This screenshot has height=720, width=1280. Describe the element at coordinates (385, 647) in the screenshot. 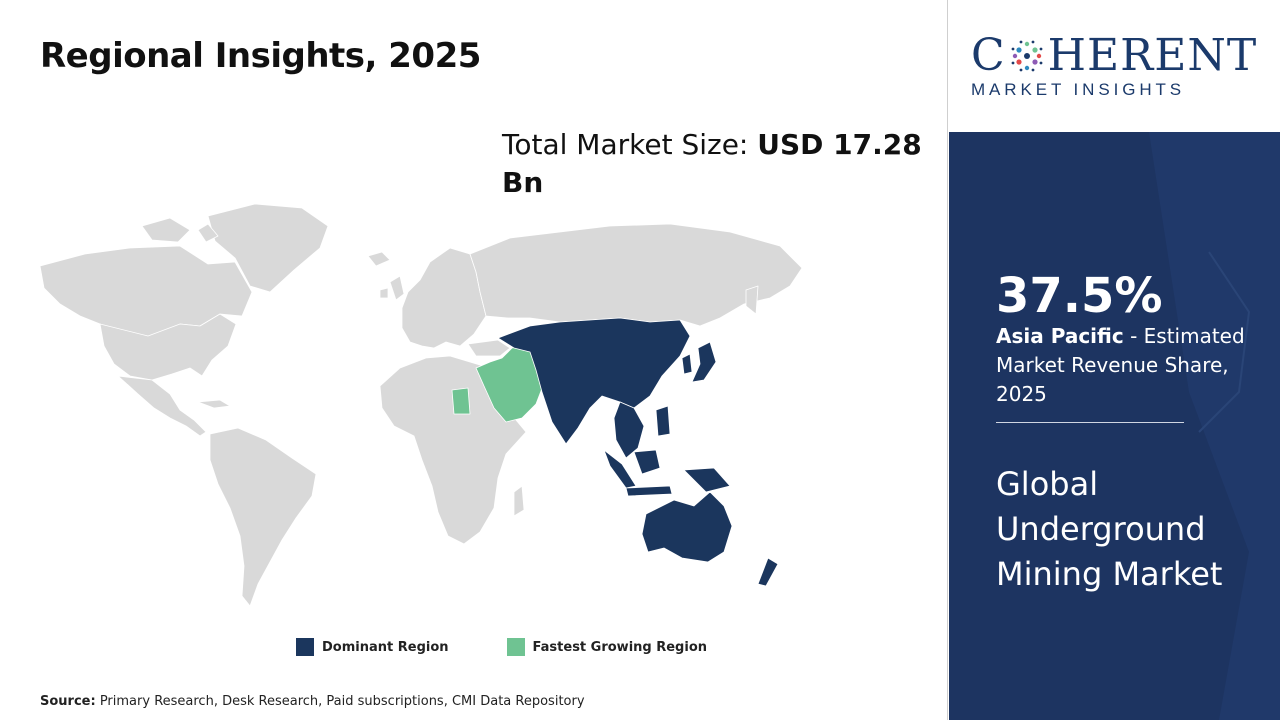

I see `legend-label-dominant: Dominant Region` at that location.